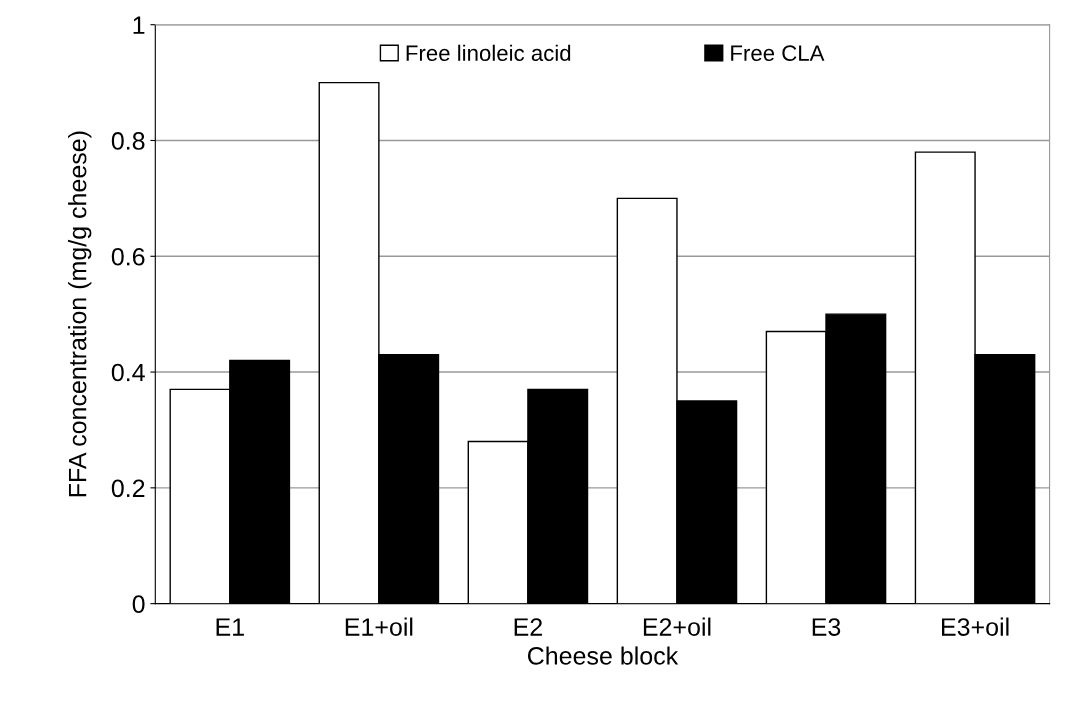 This screenshot has width=1071, height=706. Describe the element at coordinates (80, 314) in the screenshot. I see `y-axis-title: FFA concentration (mg/g cheese)` at that location.